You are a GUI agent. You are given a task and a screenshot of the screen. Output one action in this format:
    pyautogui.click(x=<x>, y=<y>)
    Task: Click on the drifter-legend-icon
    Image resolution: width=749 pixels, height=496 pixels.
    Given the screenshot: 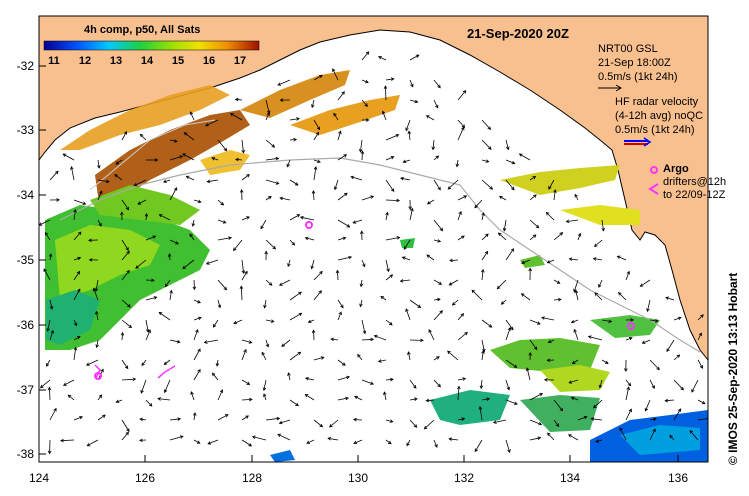 What is the action you would take?
    pyautogui.click(x=653, y=189)
    